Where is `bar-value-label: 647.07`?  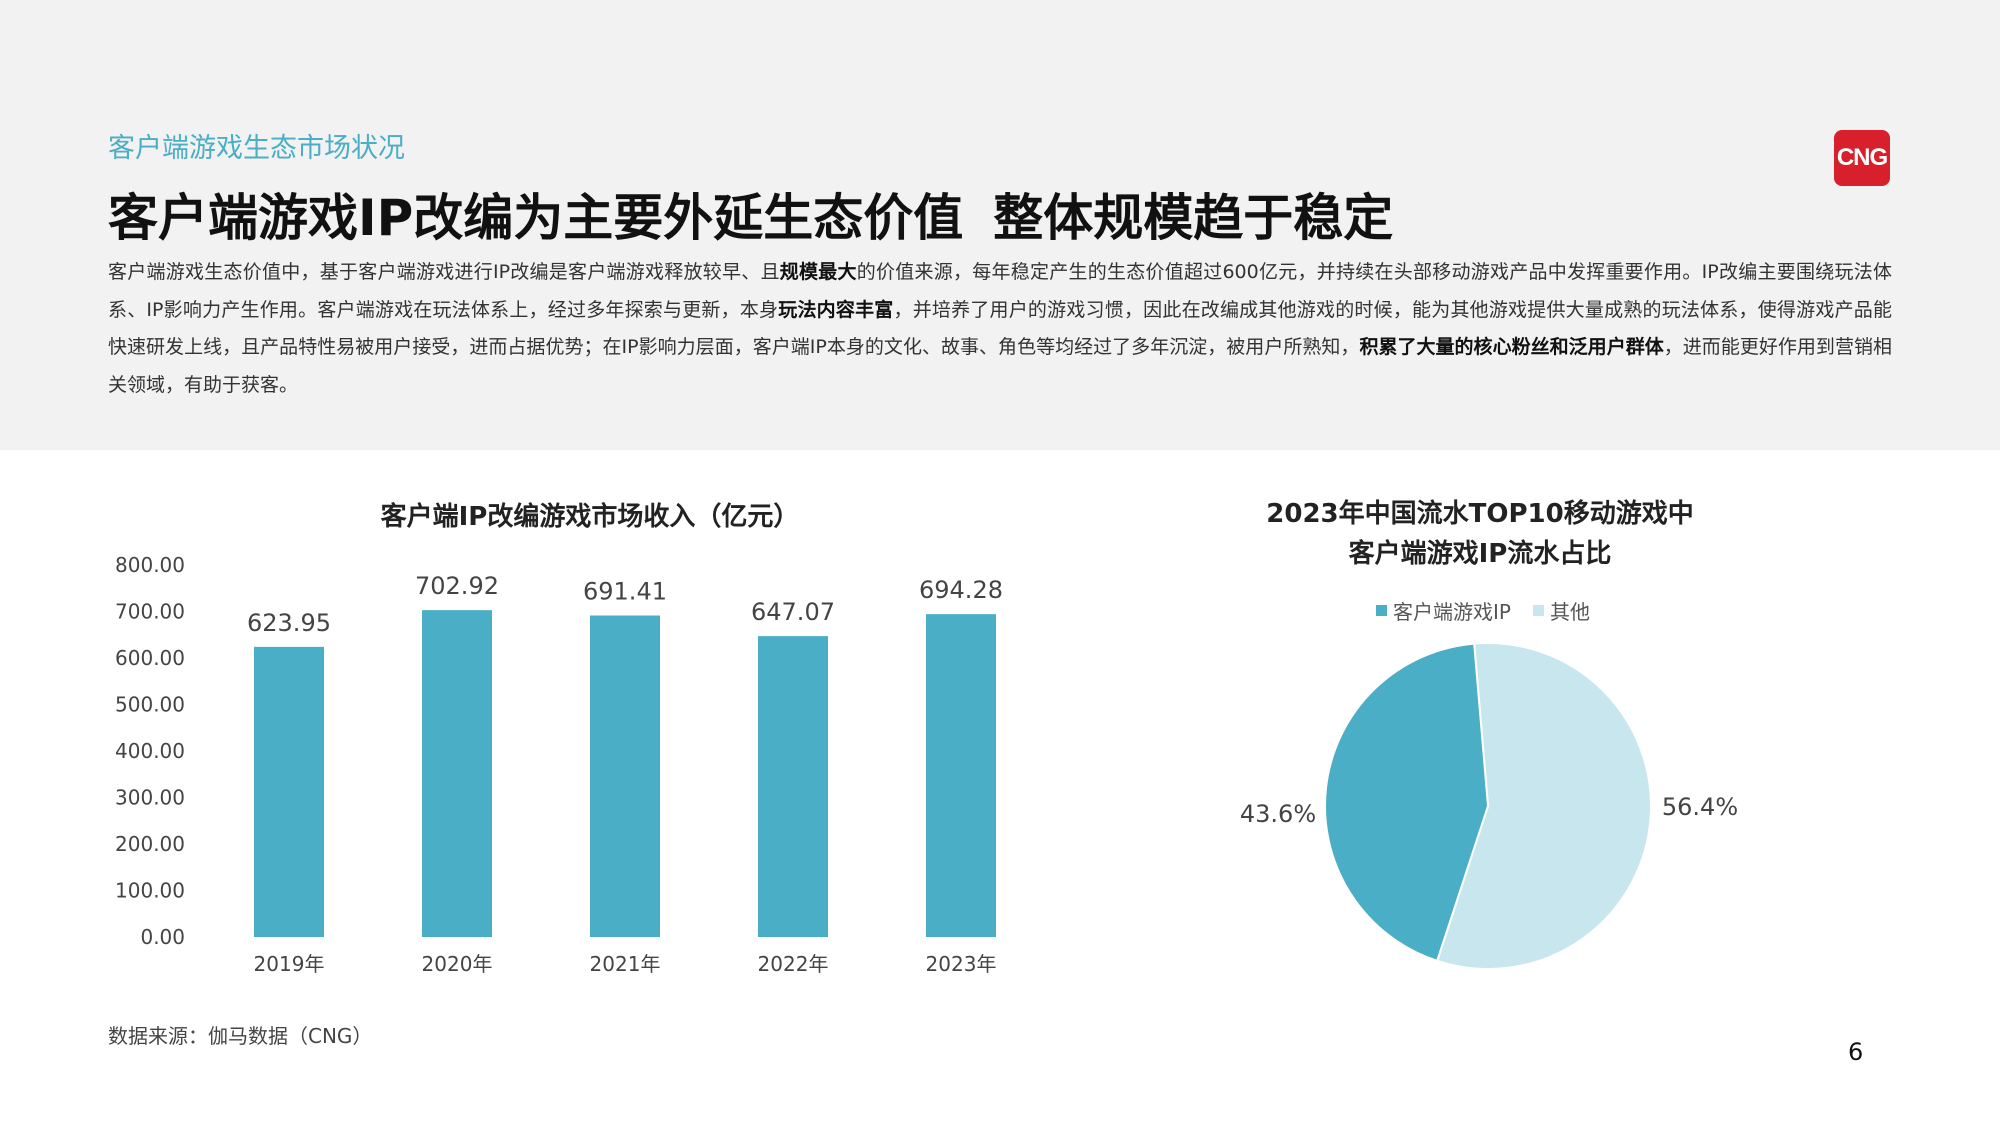
bar-value-label: 647.07 is located at coordinates (793, 612).